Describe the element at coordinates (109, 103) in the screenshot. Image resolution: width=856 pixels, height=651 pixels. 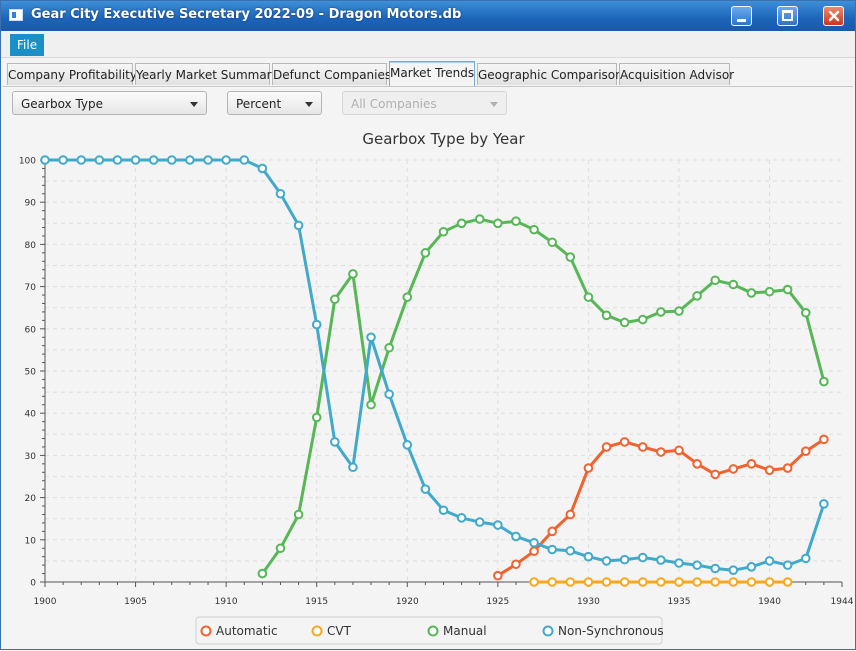
I see `category-select: Gearbox Type` at that location.